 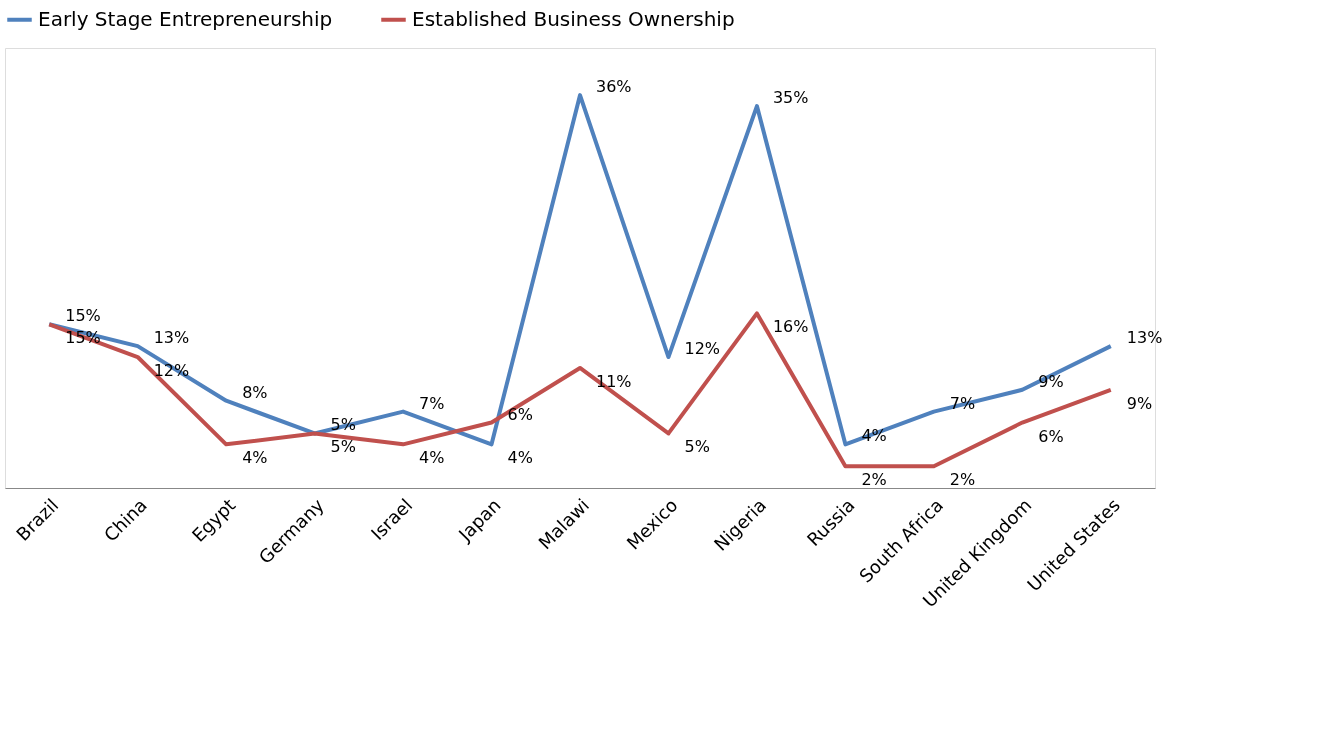 What do you see at coordinates (790, 327) in the screenshot?
I see `data-label: 16%` at bounding box center [790, 327].